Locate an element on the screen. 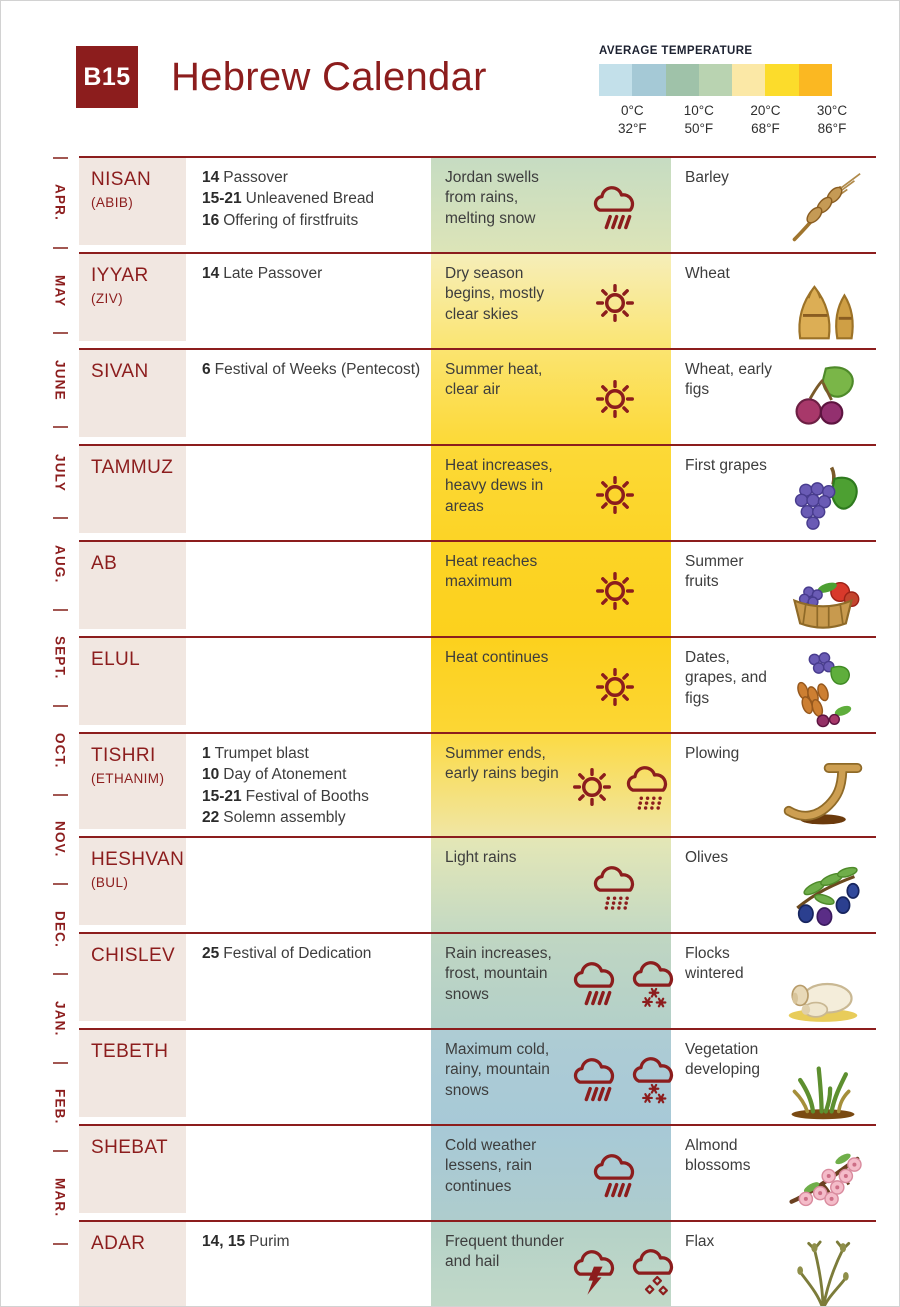 This screenshot has width=900, height=1307. crops-label: Summer fruits is located at coordinates (714, 572).